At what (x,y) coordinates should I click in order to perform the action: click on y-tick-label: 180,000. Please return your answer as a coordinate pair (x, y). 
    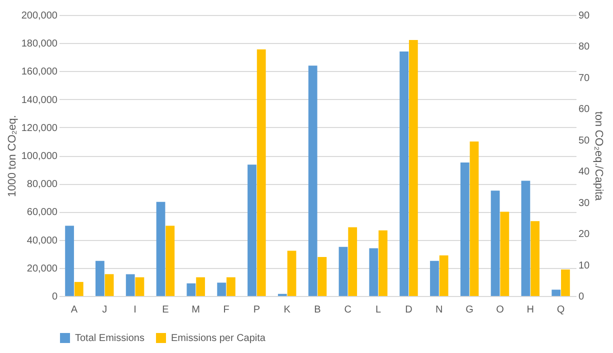
    Looking at the image, I should click on (39, 44).